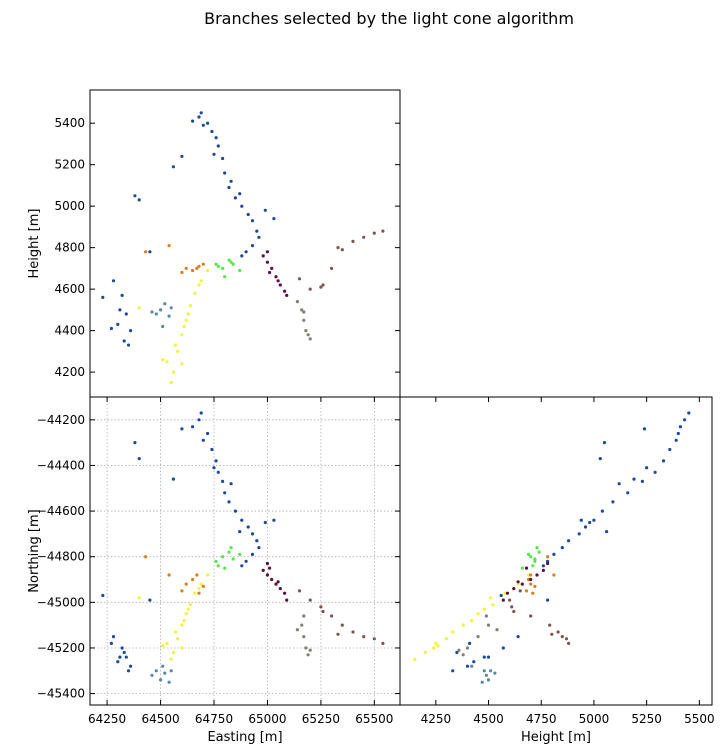 Image resolution: width=724 pixels, height=754 pixels. Describe the element at coordinates (69, 372) in the screenshot. I see `y-tick-label: 4200` at that location.